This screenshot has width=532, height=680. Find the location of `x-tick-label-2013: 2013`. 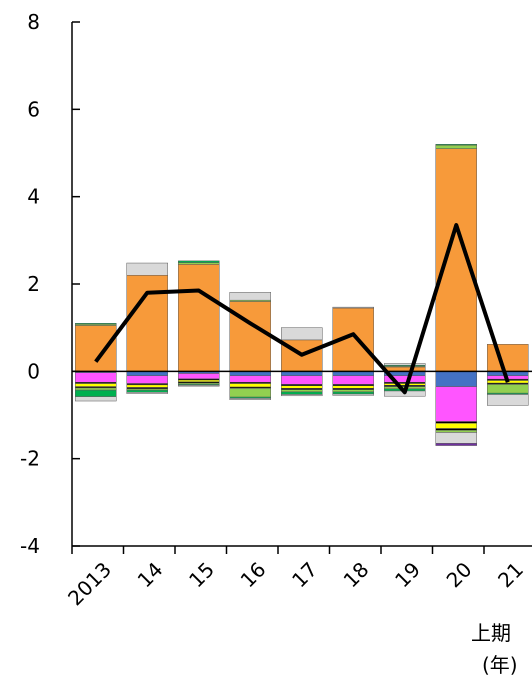

x-tick-label-2013: 2013 is located at coordinates (89, 583).